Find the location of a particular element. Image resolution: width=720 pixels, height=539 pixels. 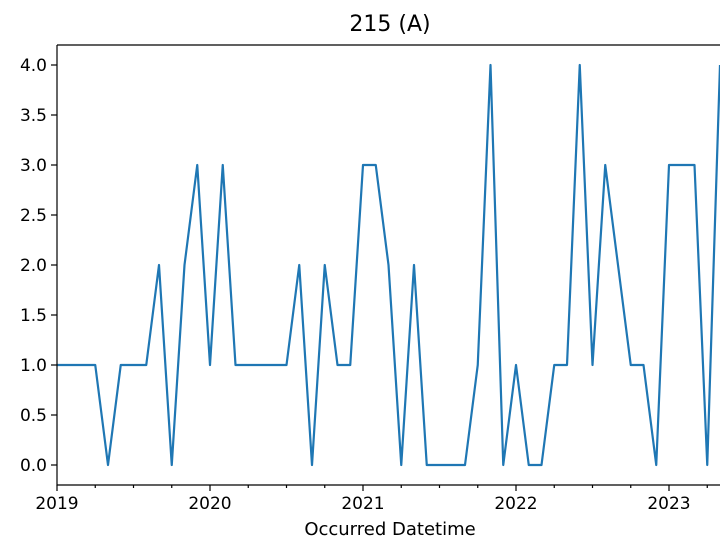

y-tick-label: 1.5 is located at coordinates (33, 316).